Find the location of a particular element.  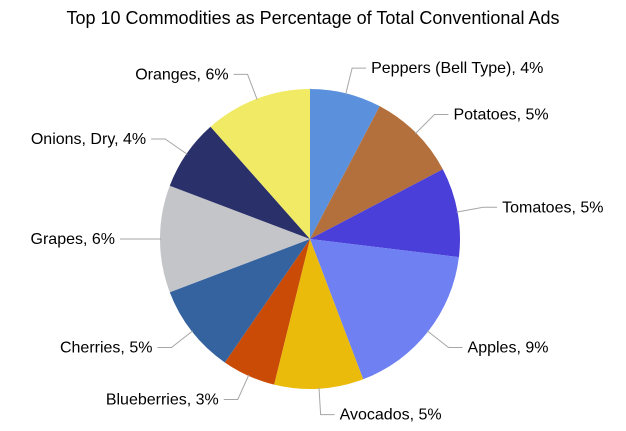

slice-label-apples: Apples, 9% is located at coordinates (508, 348).